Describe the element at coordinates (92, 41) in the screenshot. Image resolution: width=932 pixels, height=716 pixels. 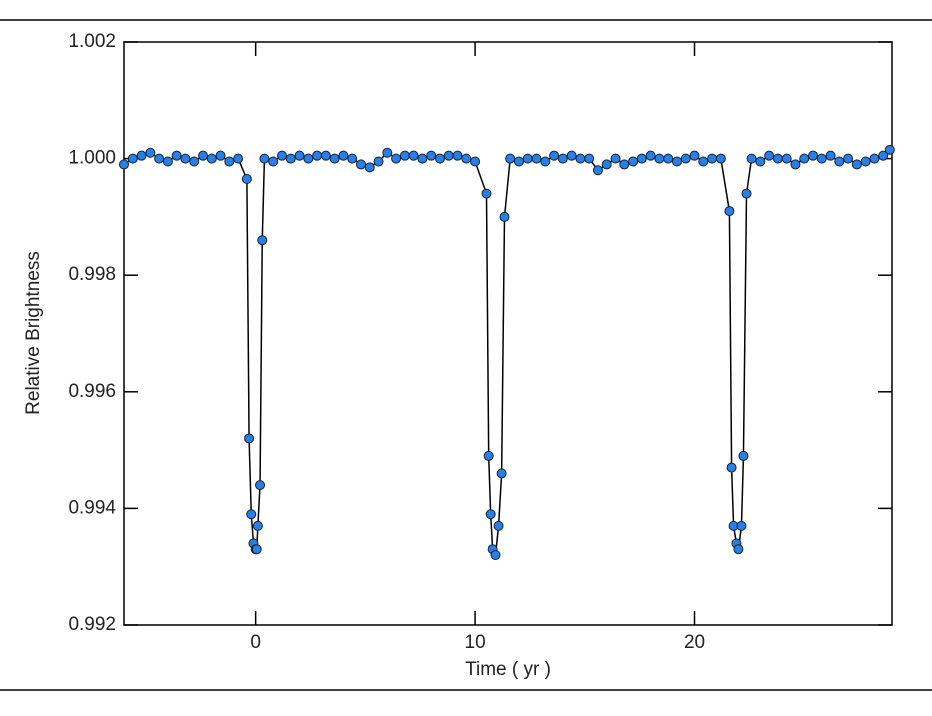
I see `y-tick-label: 1.002` at that location.